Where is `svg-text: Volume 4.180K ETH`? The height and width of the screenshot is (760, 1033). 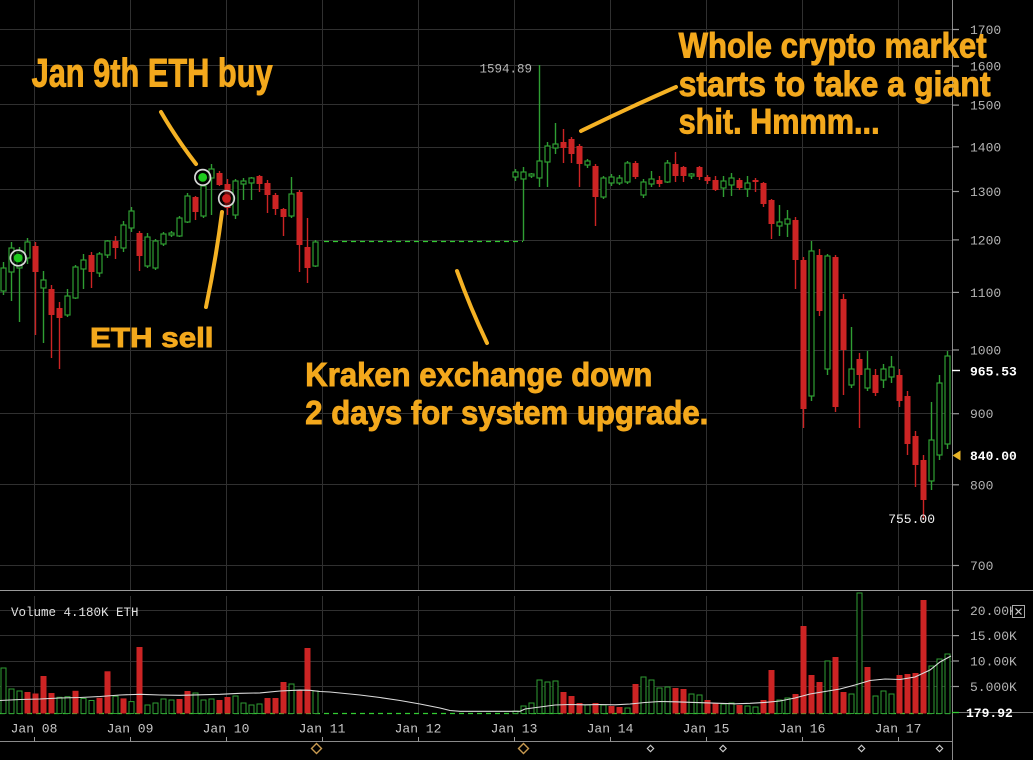 svg-text: Volume 4.180K ETH is located at coordinates (75, 613).